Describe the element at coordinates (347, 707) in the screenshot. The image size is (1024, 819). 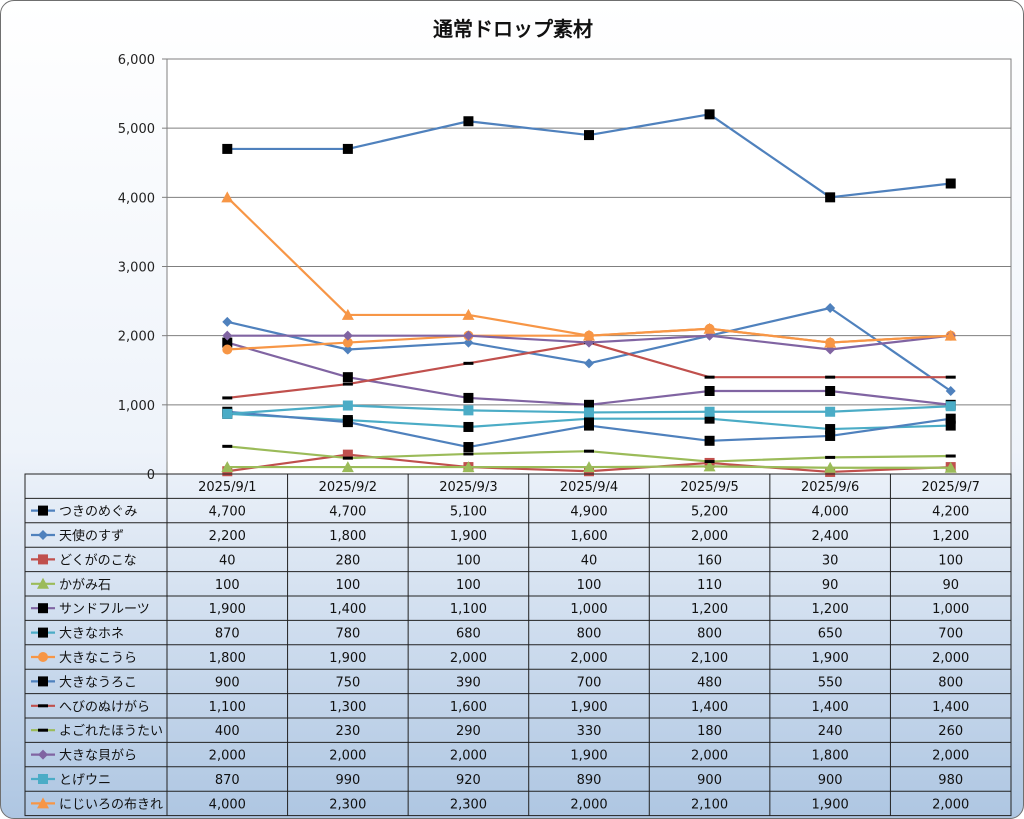
I see `data-label: 1,300` at that location.